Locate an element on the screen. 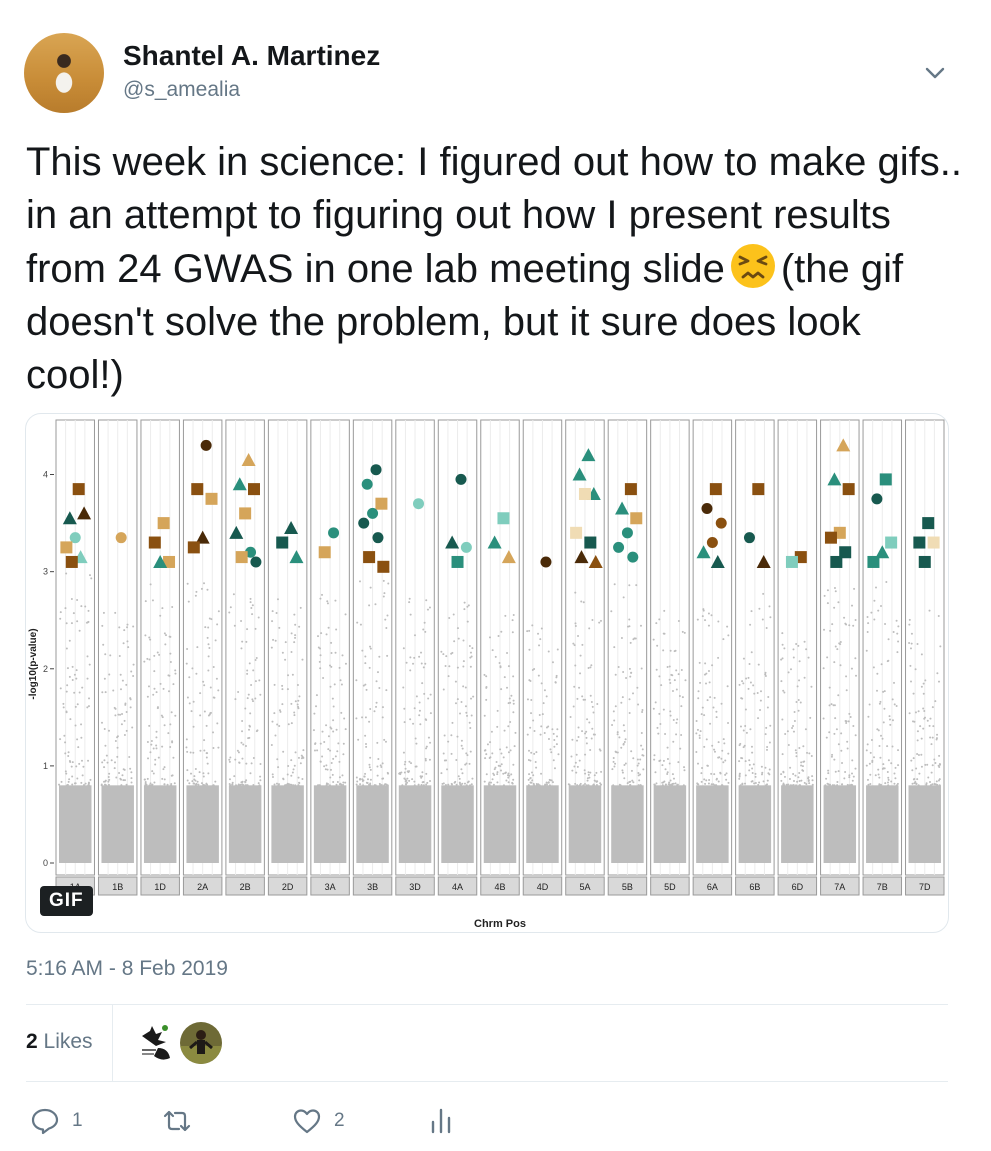 This screenshot has height=1151, width=991. analytics-button is located at coordinates (441, 1121).